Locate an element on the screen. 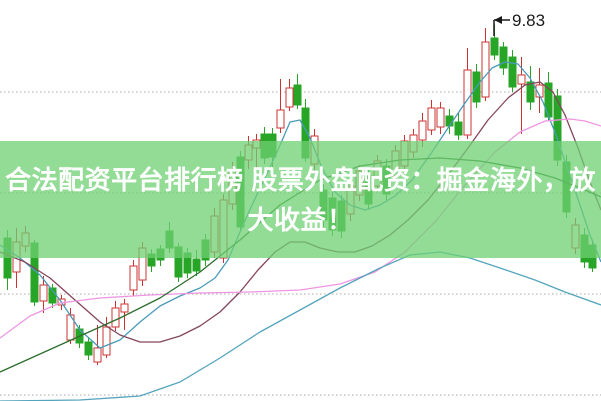  promo-banner-text-line1: 合法配资平台排行榜 股票外盘配资：掘金海外，放 is located at coordinates (300, 179).